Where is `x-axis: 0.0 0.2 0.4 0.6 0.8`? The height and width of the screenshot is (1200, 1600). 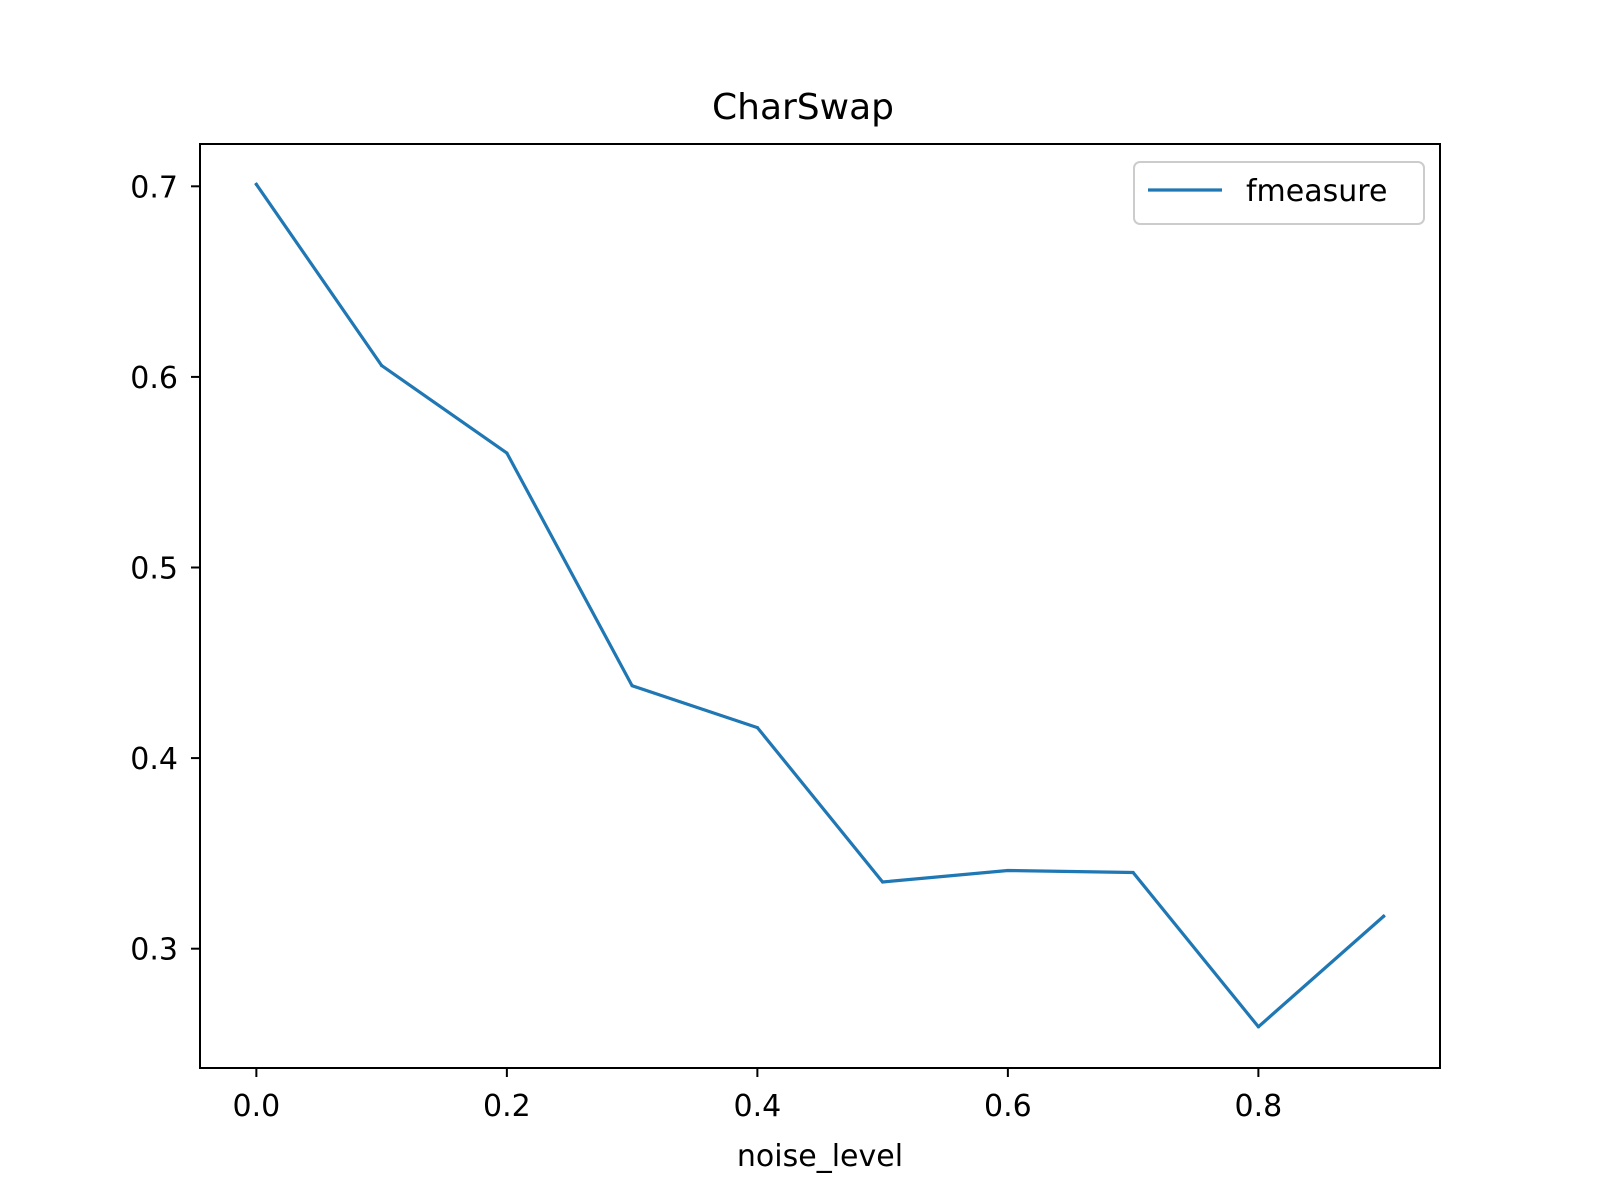
x-axis: 0.0 0.2 0.4 0.6 0.8 is located at coordinates (758, 1096).